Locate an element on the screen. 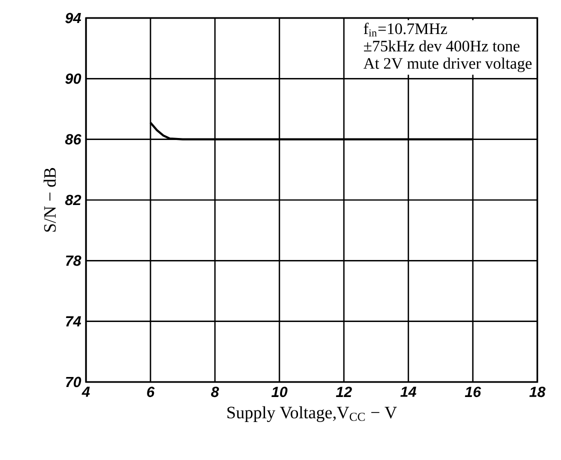 Image resolution: width=561 pixels, height=460 pixels. annotation: ±75kHz dev 400Hz tone is located at coordinates (442, 46).